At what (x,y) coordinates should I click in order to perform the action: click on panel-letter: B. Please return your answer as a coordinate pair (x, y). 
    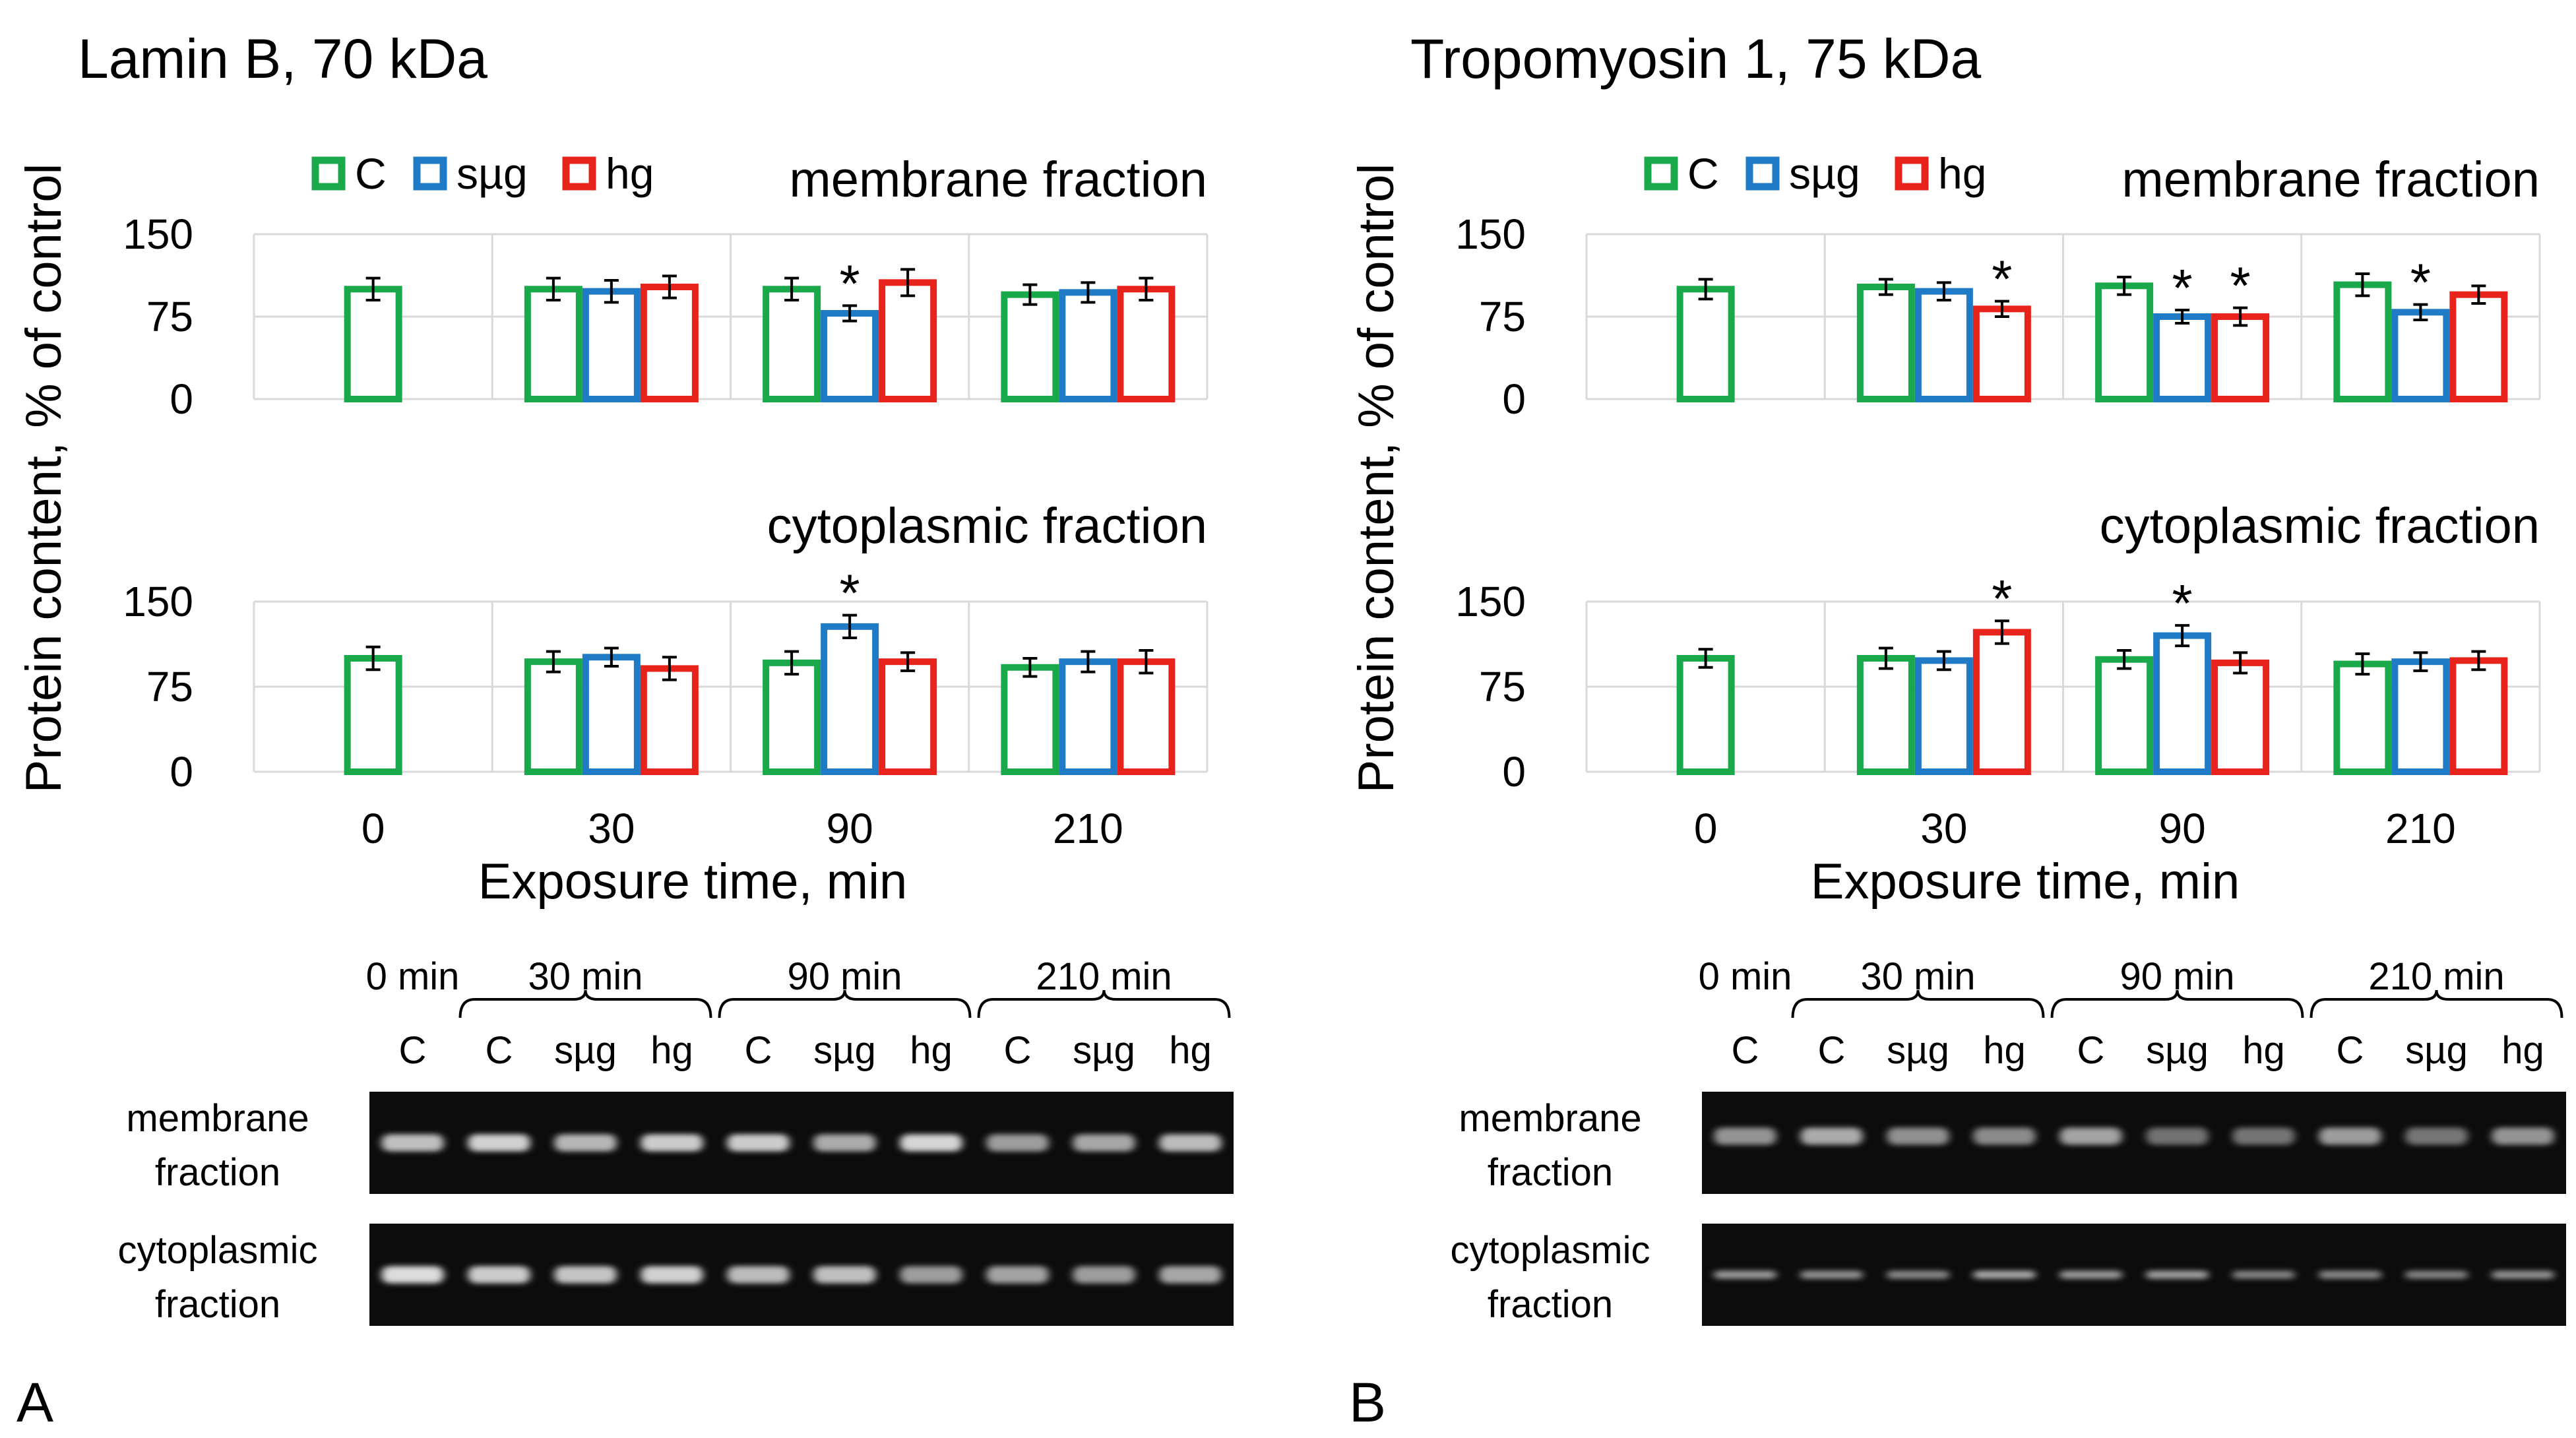
    Looking at the image, I should click on (1367, 1402).